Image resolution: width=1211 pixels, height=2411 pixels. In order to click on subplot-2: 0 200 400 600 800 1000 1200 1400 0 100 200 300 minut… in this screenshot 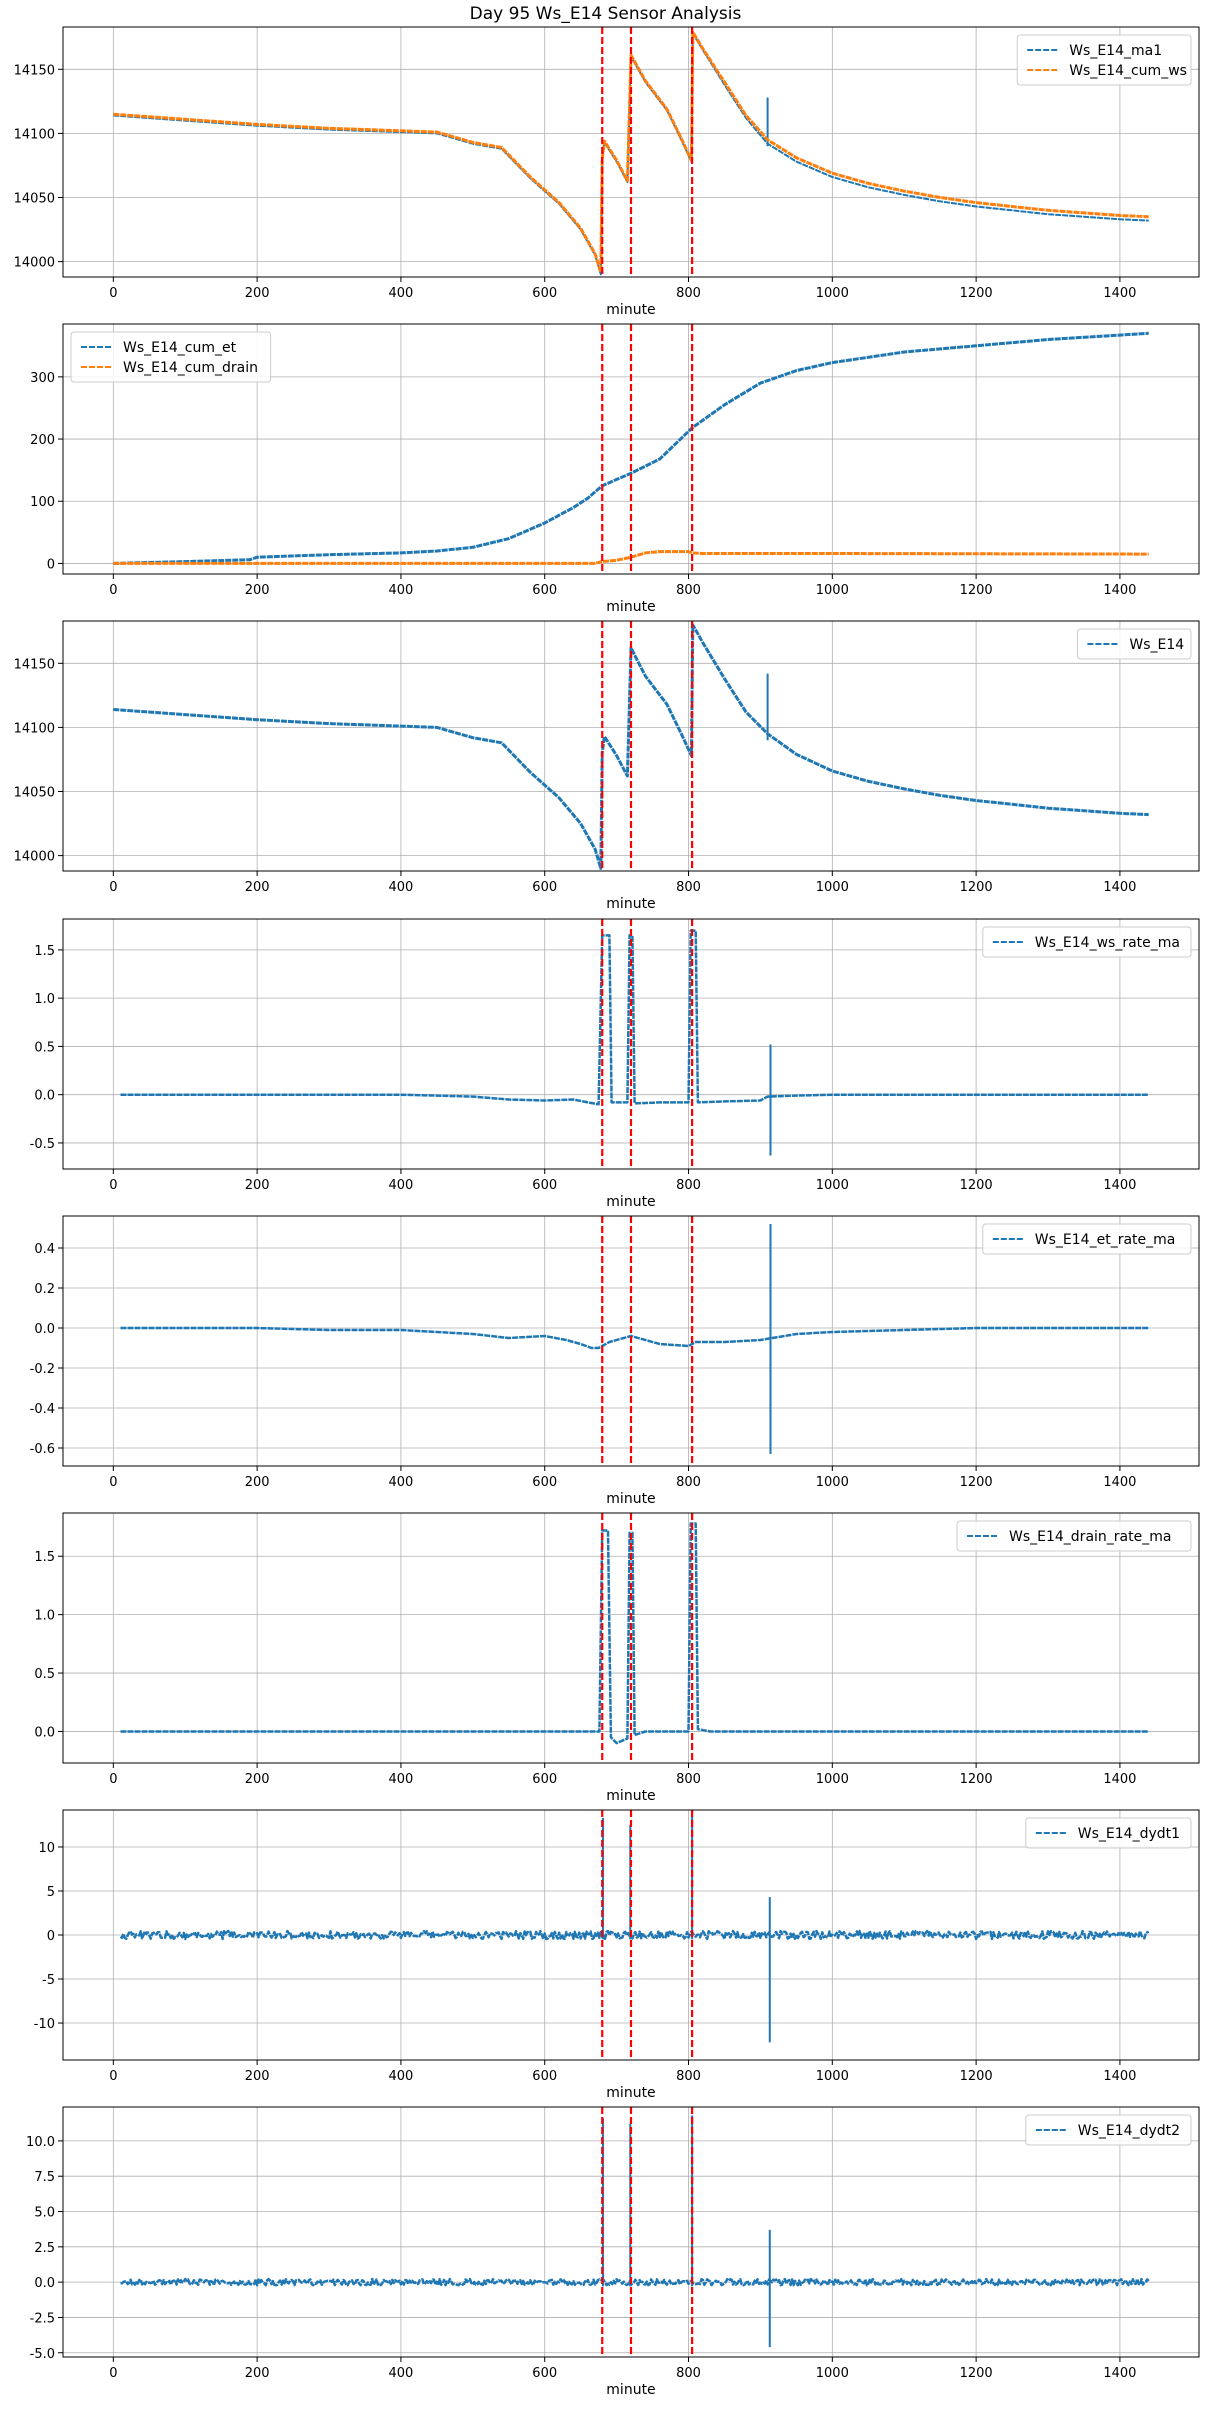, I will do `click(605, 472)`.